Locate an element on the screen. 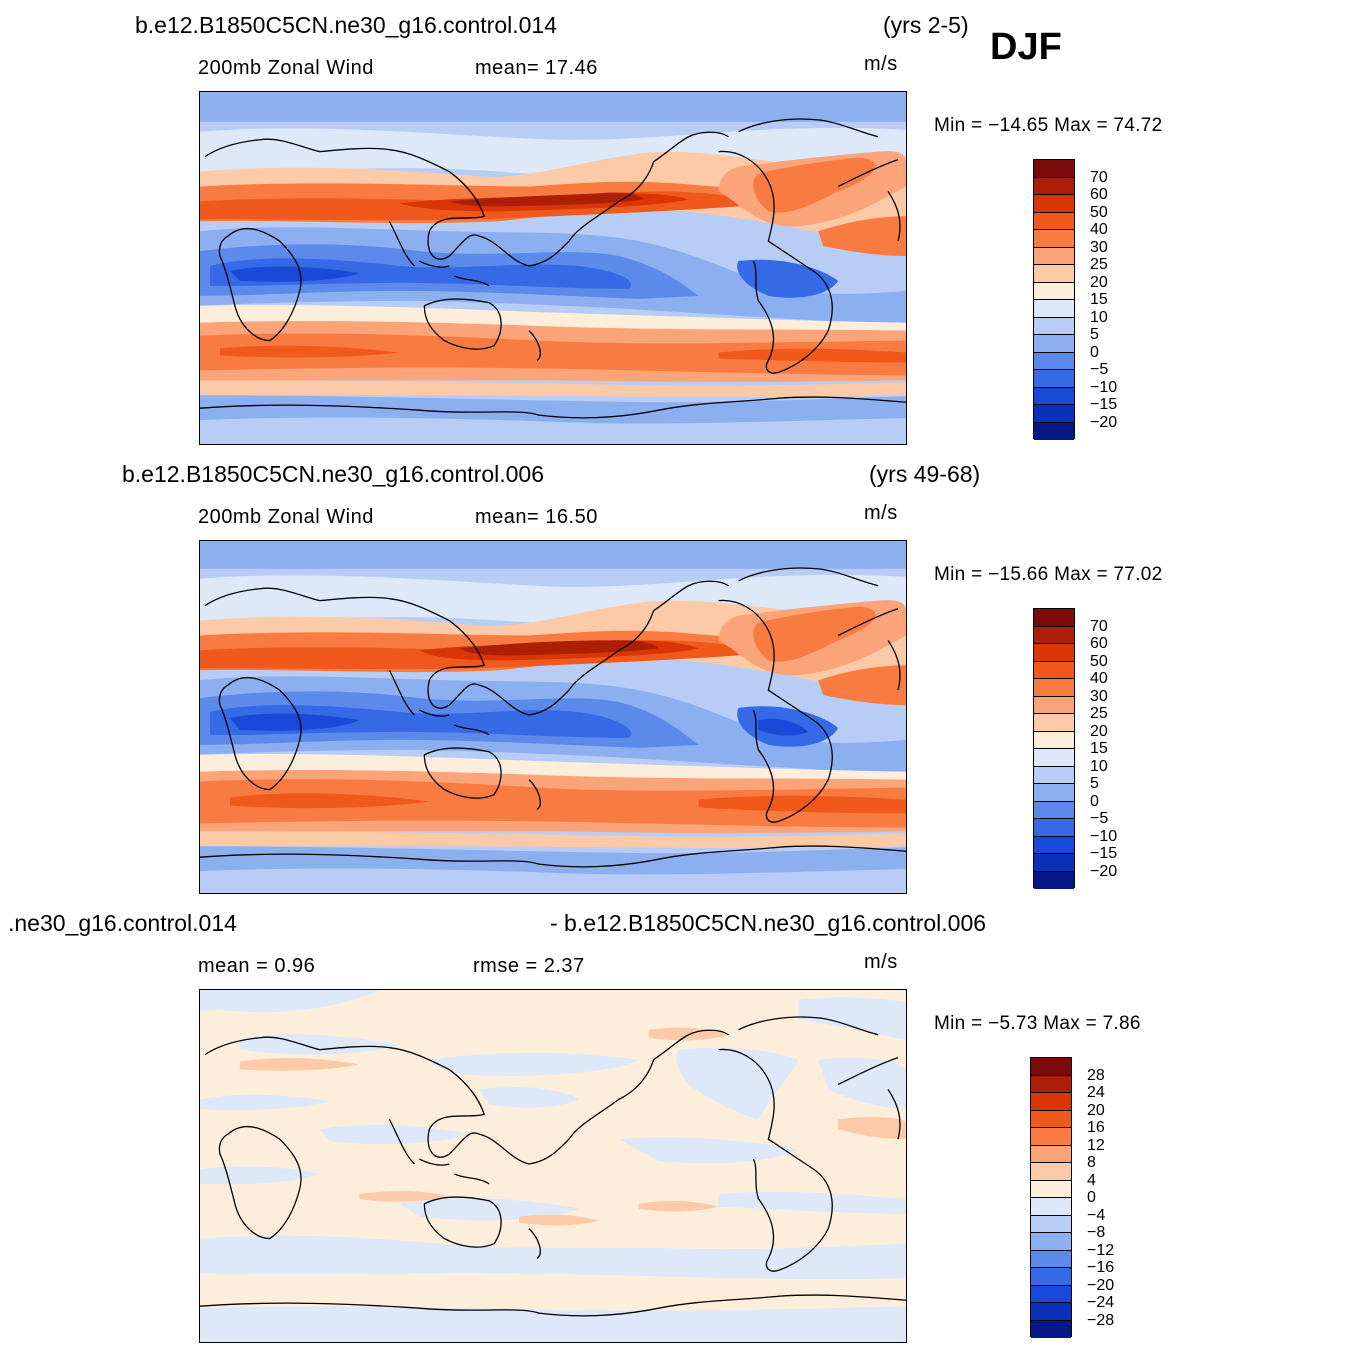  colorbar-tick-label: −4 is located at coordinates (1096, 1215).